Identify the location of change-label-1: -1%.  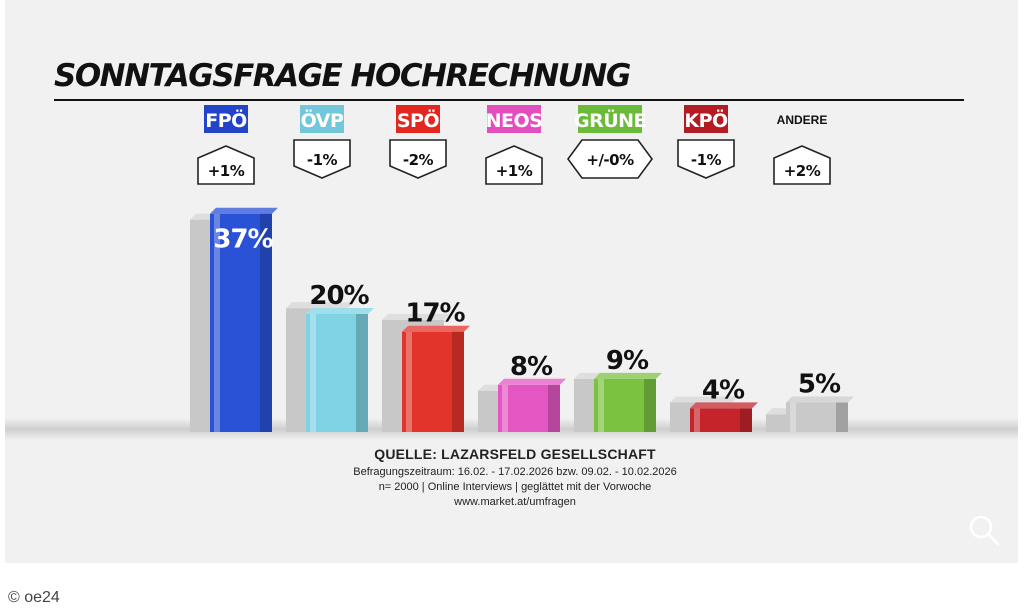
(322, 160).